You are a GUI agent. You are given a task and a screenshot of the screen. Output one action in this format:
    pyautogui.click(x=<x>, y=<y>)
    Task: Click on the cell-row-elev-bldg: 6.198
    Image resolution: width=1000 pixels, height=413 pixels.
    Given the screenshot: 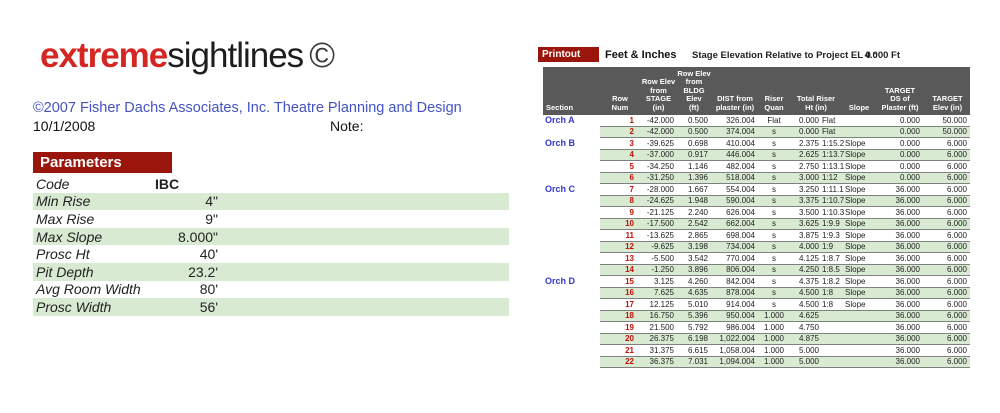 What is the action you would take?
    pyautogui.click(x=697, y=339)
    